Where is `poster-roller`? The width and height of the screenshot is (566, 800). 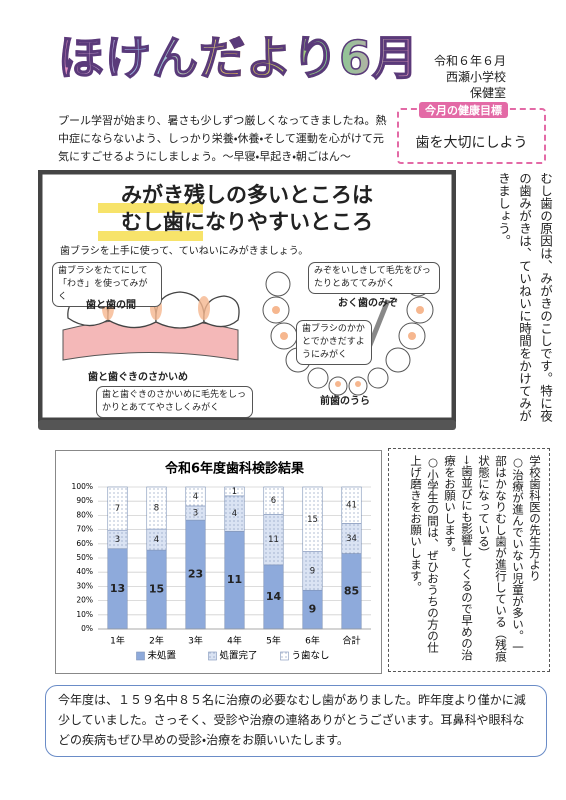
poster-roller is located at coordinates (247, 425).